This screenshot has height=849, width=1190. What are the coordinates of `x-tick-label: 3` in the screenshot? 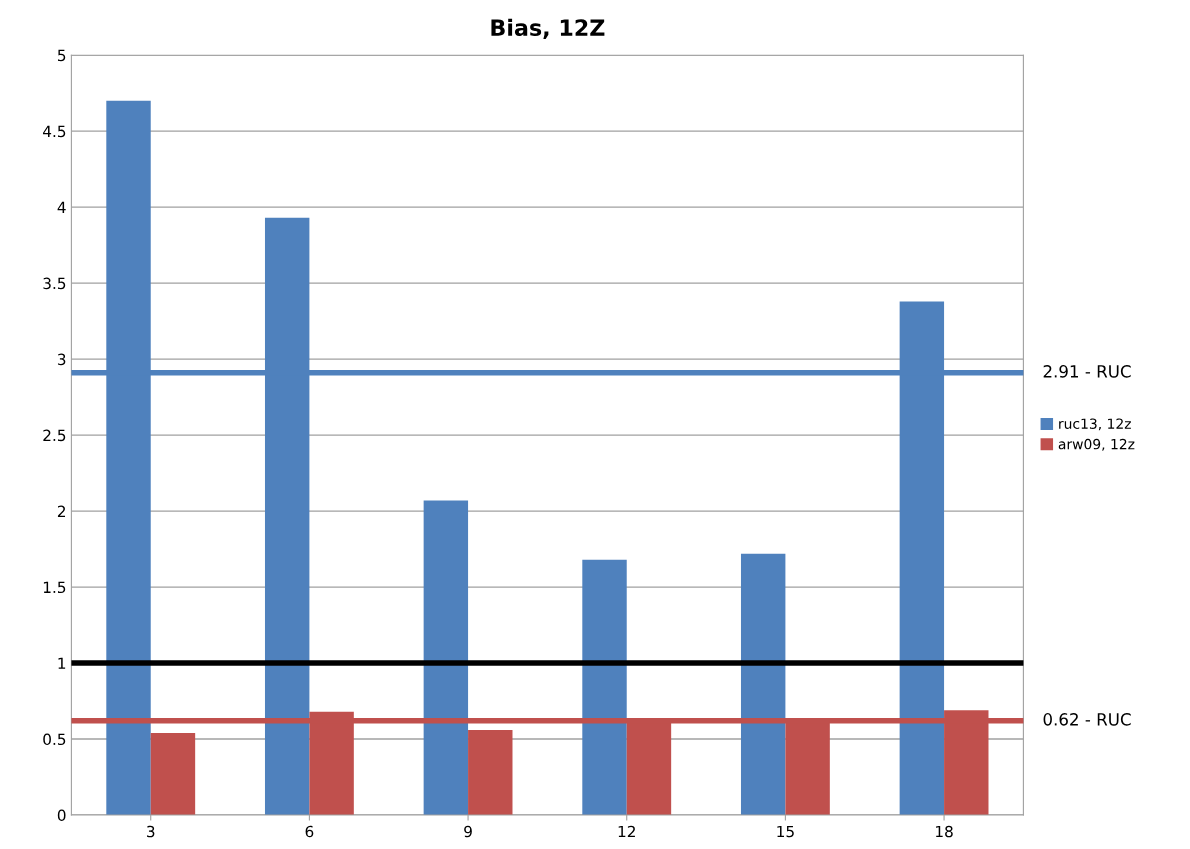 It's located at (151, 831).